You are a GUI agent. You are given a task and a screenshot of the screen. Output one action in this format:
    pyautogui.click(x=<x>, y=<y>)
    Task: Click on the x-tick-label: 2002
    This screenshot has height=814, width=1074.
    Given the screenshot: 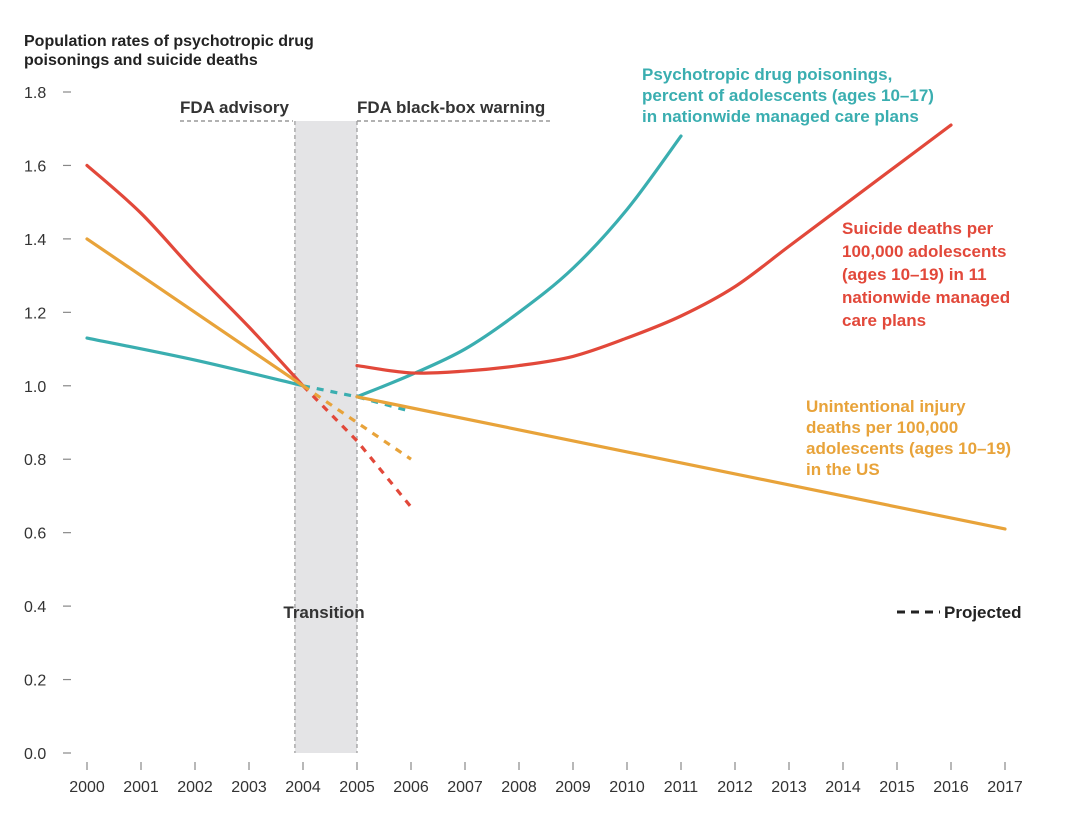 What is the action you would take?
    pyautogui.click(x=195, y=787)
    